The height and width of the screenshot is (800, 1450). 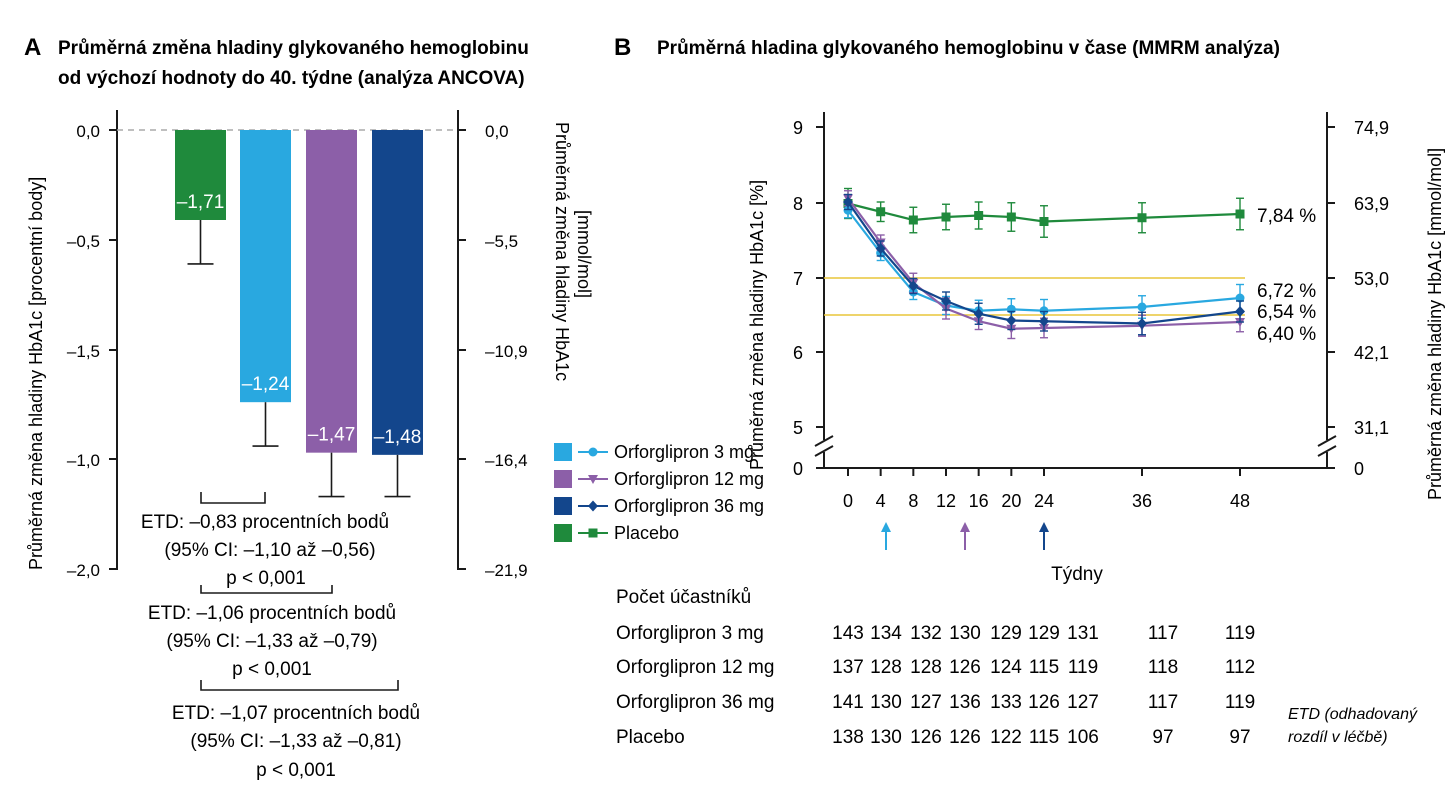 What do you see at coordinates (296, 770) in the screenshot?
I see `etd-3-line3: p < 0,001` at bounding box center [296, 770].